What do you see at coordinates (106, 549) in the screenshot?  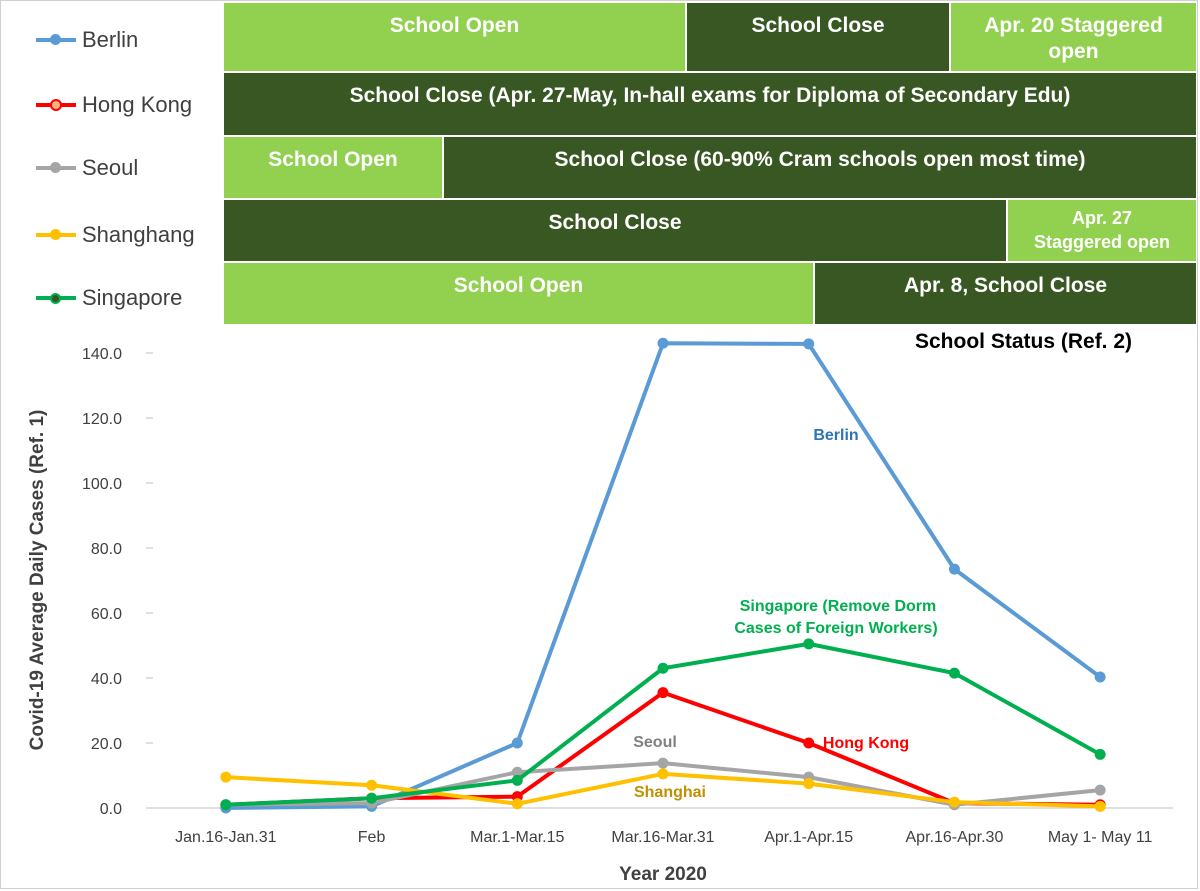 I see `y-tick-label: 80.0` at bounding box center [106, 549].